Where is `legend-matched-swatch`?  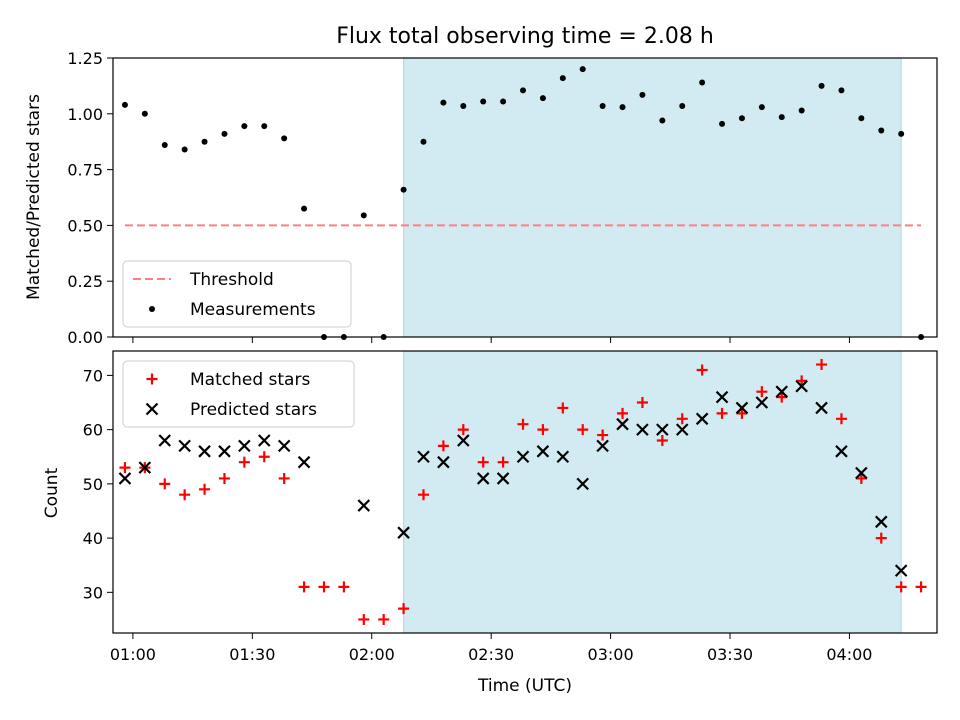 legend-matched-swatch is located at coordinates (152, 379).